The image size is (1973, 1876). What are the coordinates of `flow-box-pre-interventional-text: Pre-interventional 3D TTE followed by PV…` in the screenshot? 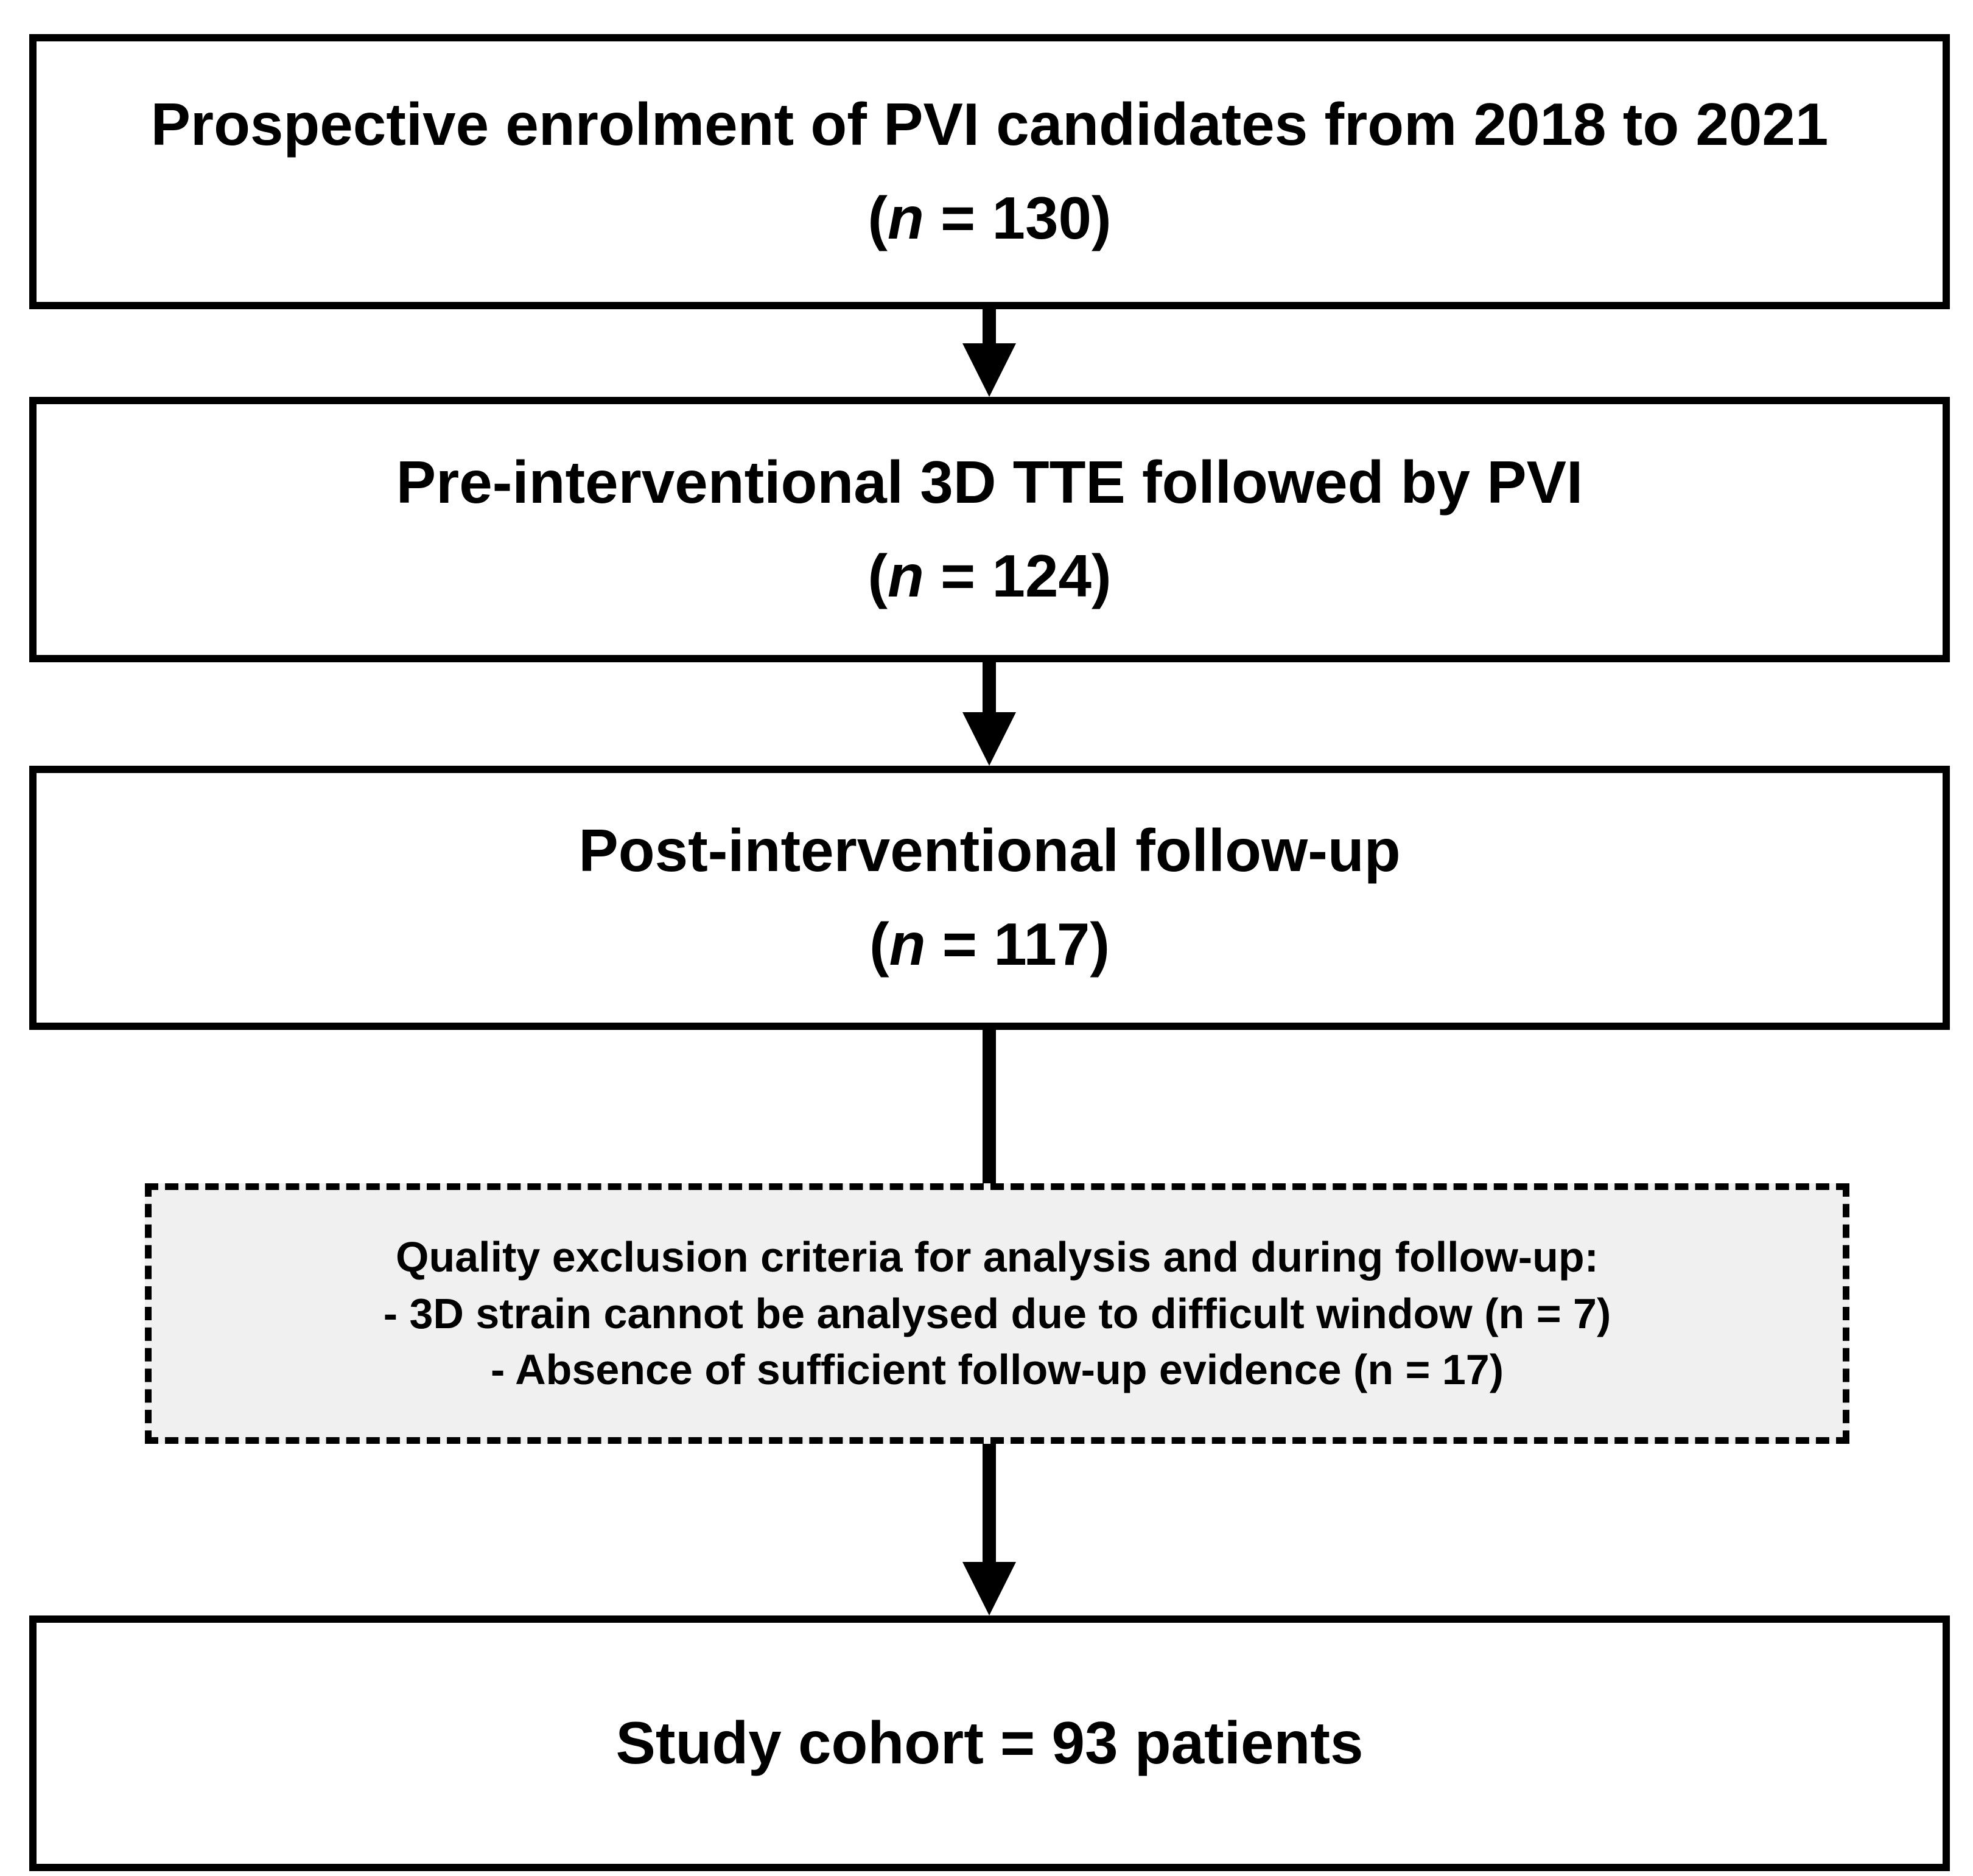 It's located at (990, 529).